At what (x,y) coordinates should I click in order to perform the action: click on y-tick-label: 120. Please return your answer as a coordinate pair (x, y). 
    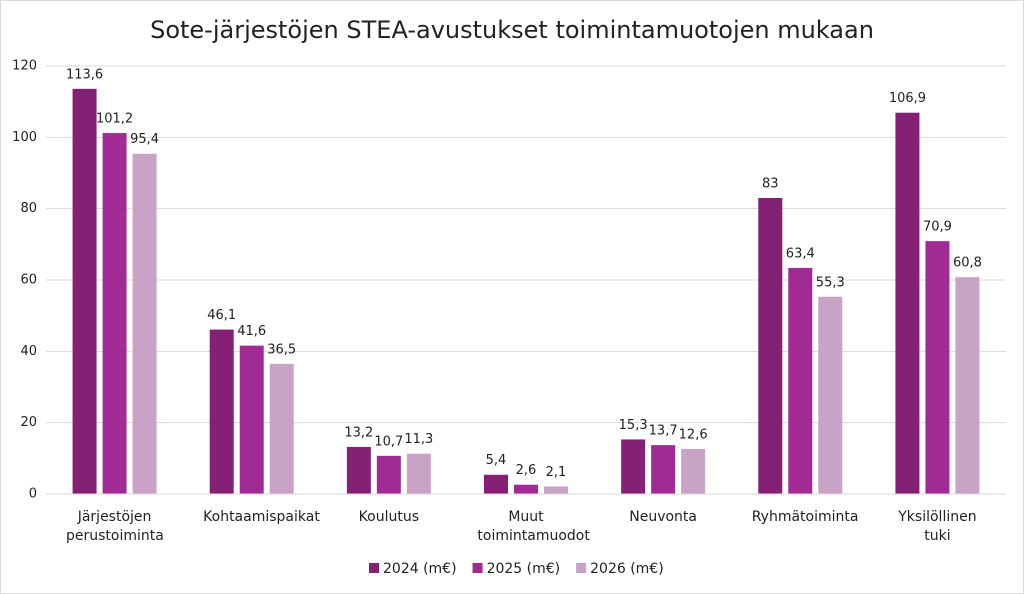
    Looking at the image, I should click on (24, 66).